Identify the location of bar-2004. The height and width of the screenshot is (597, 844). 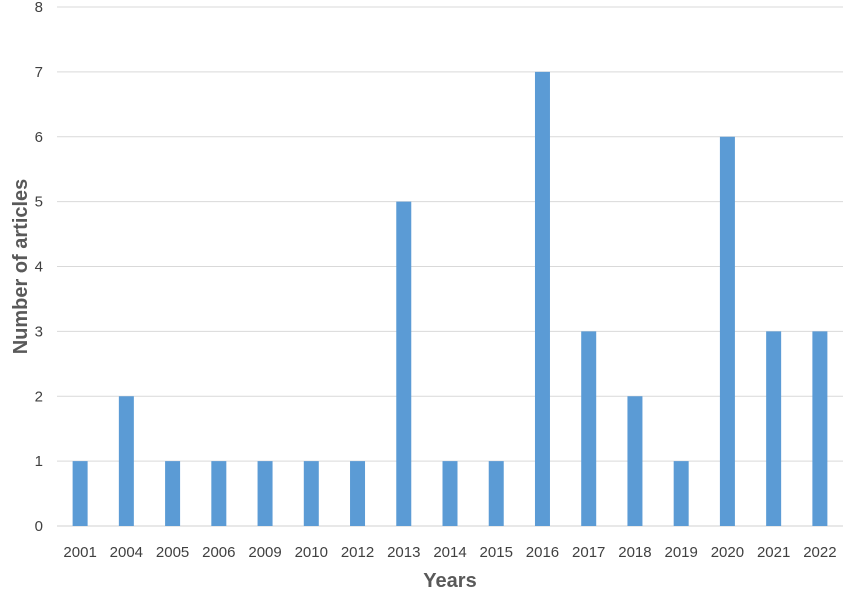
(126, 461).